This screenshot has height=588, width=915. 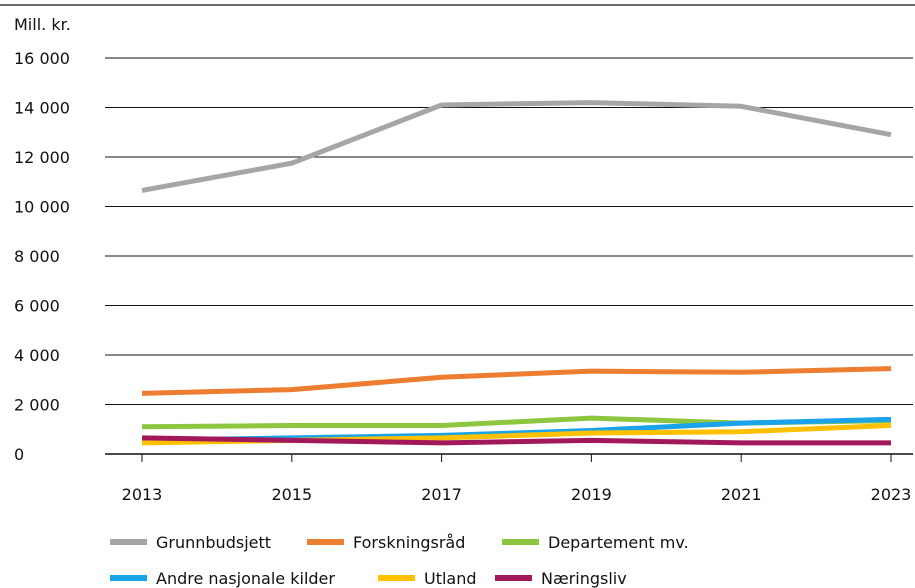 What do you see at coordinates (19, 454) in the screenshot?
I see `y-tick-label: 0` at bounding box center [19, 454].